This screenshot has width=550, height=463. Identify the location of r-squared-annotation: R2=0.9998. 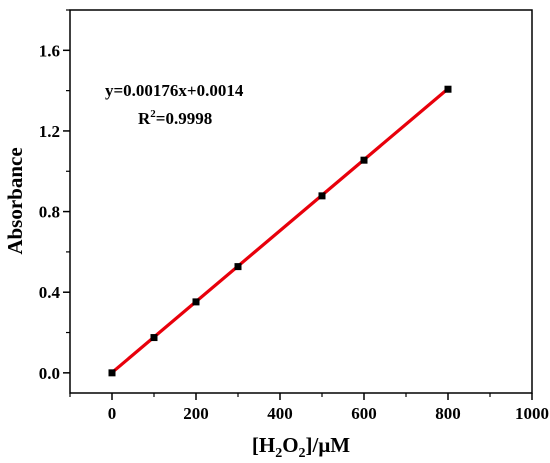
(175, 118).